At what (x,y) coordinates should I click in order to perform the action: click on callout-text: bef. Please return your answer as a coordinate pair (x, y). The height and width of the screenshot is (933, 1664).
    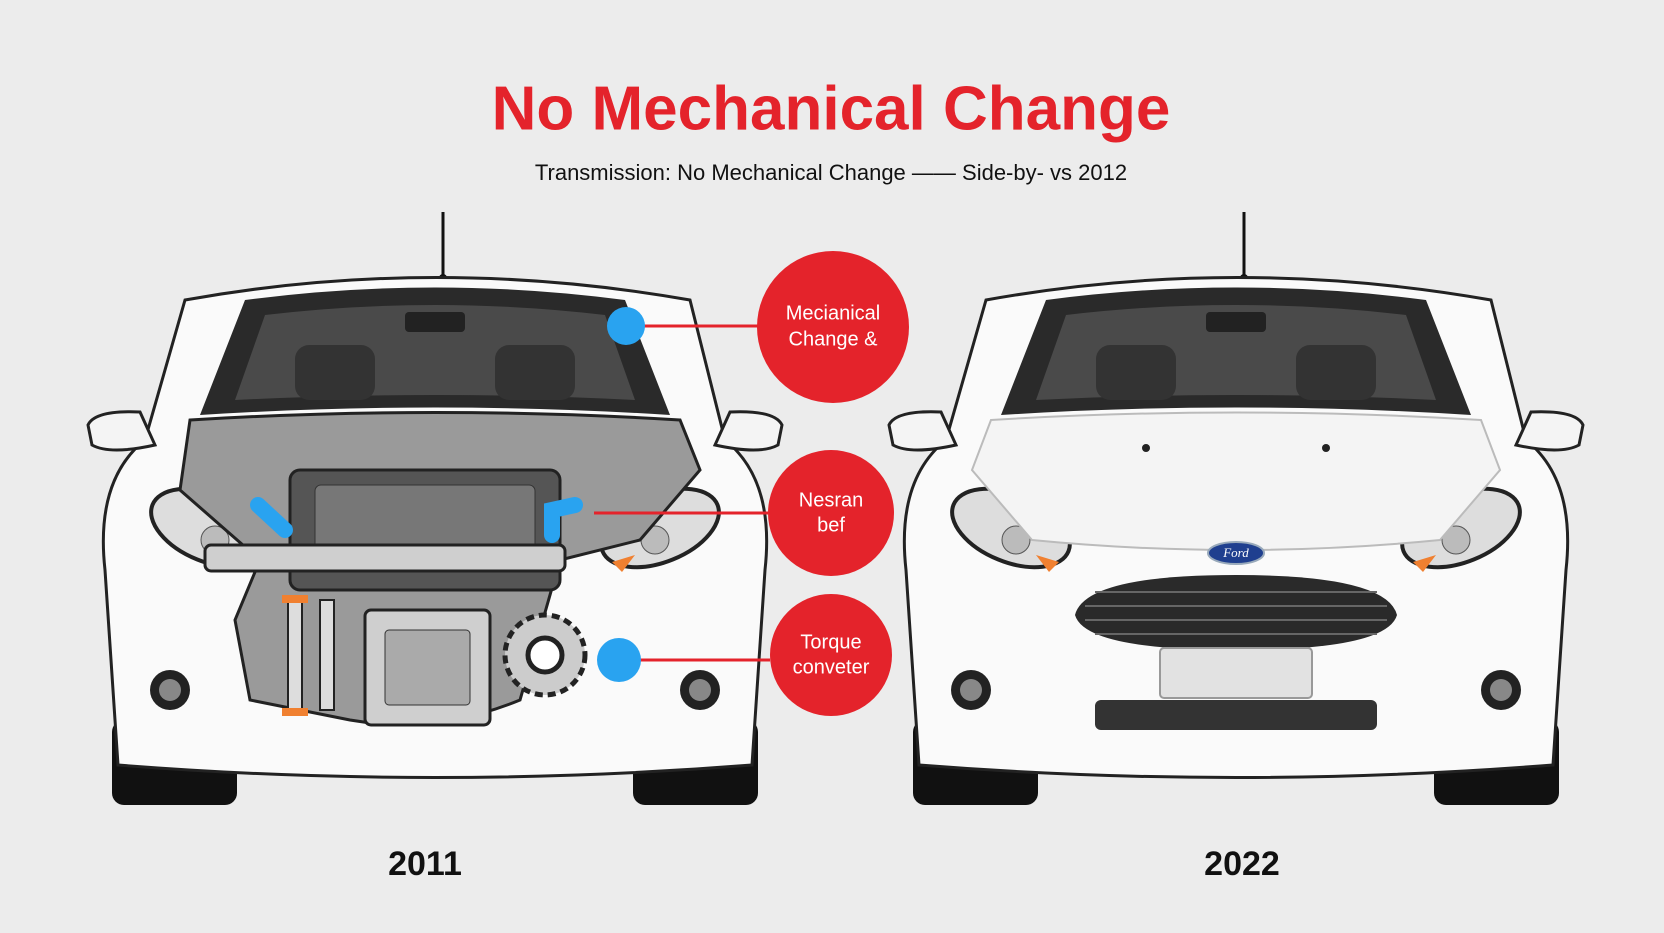
    Looking at the image, I should click on (831, 525).